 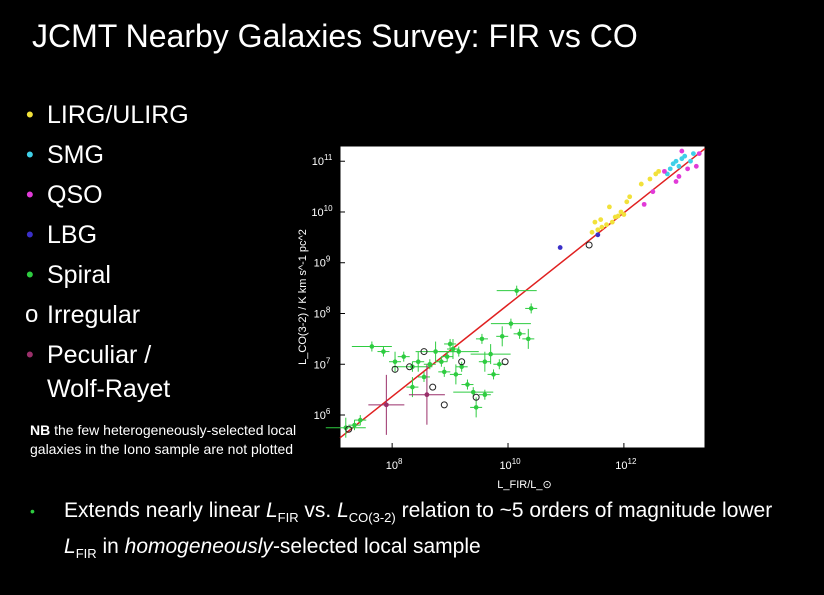 What do you see at coordinates (107, 318) in the screenshot?
I see `legend-item-irregular: o Irregular` at bounding box center [107, 318].